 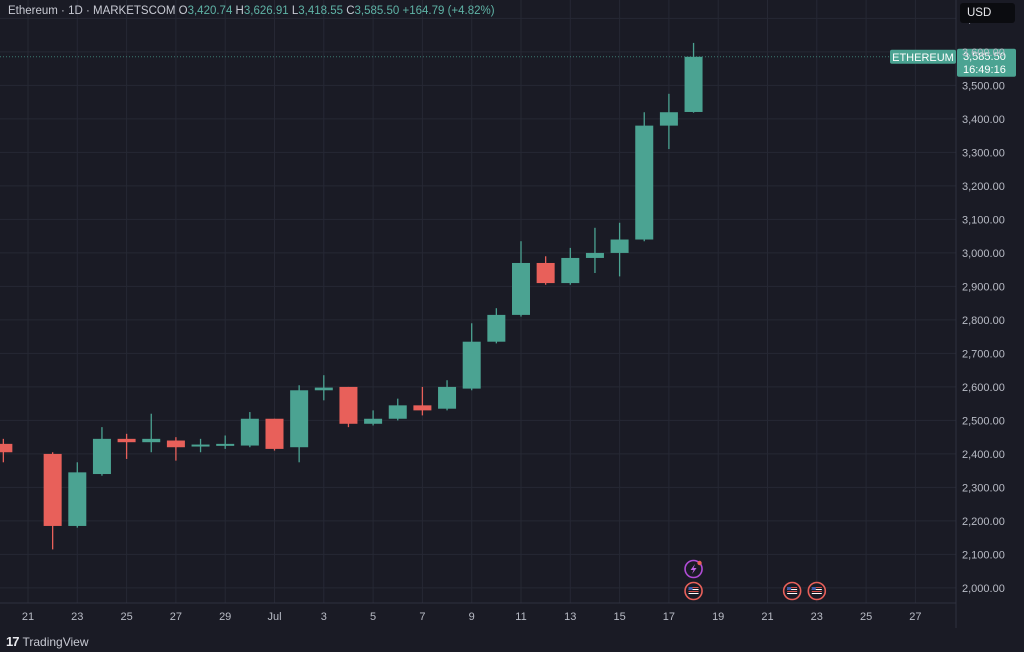 What do you see at coordinates (983, 455) in the screenshot?
I see `y-tick-label: 2,400.00` at bounding box center [983, 455].